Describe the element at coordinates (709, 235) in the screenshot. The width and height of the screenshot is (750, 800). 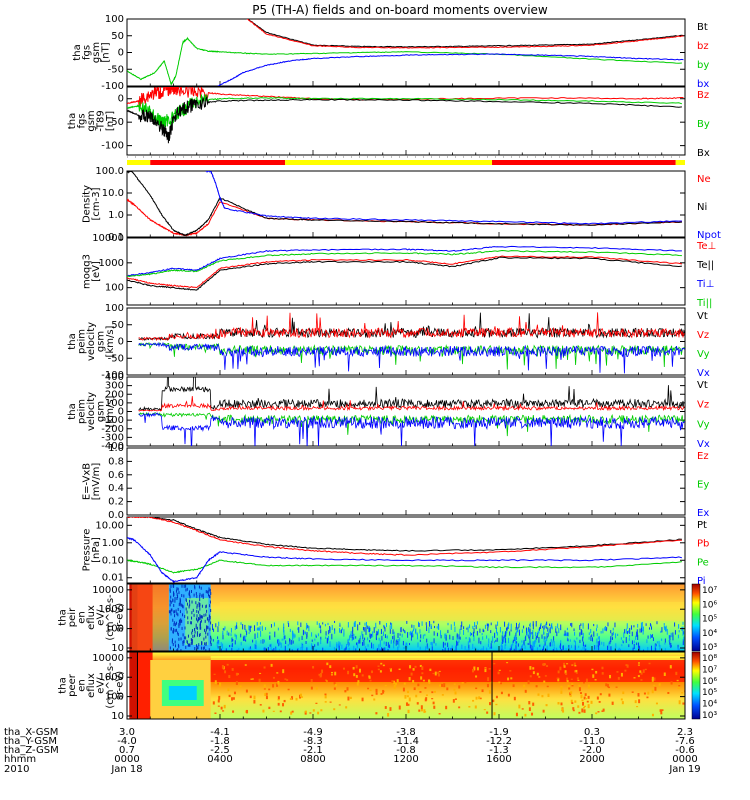
I see `legend-label: Npot` at that location.